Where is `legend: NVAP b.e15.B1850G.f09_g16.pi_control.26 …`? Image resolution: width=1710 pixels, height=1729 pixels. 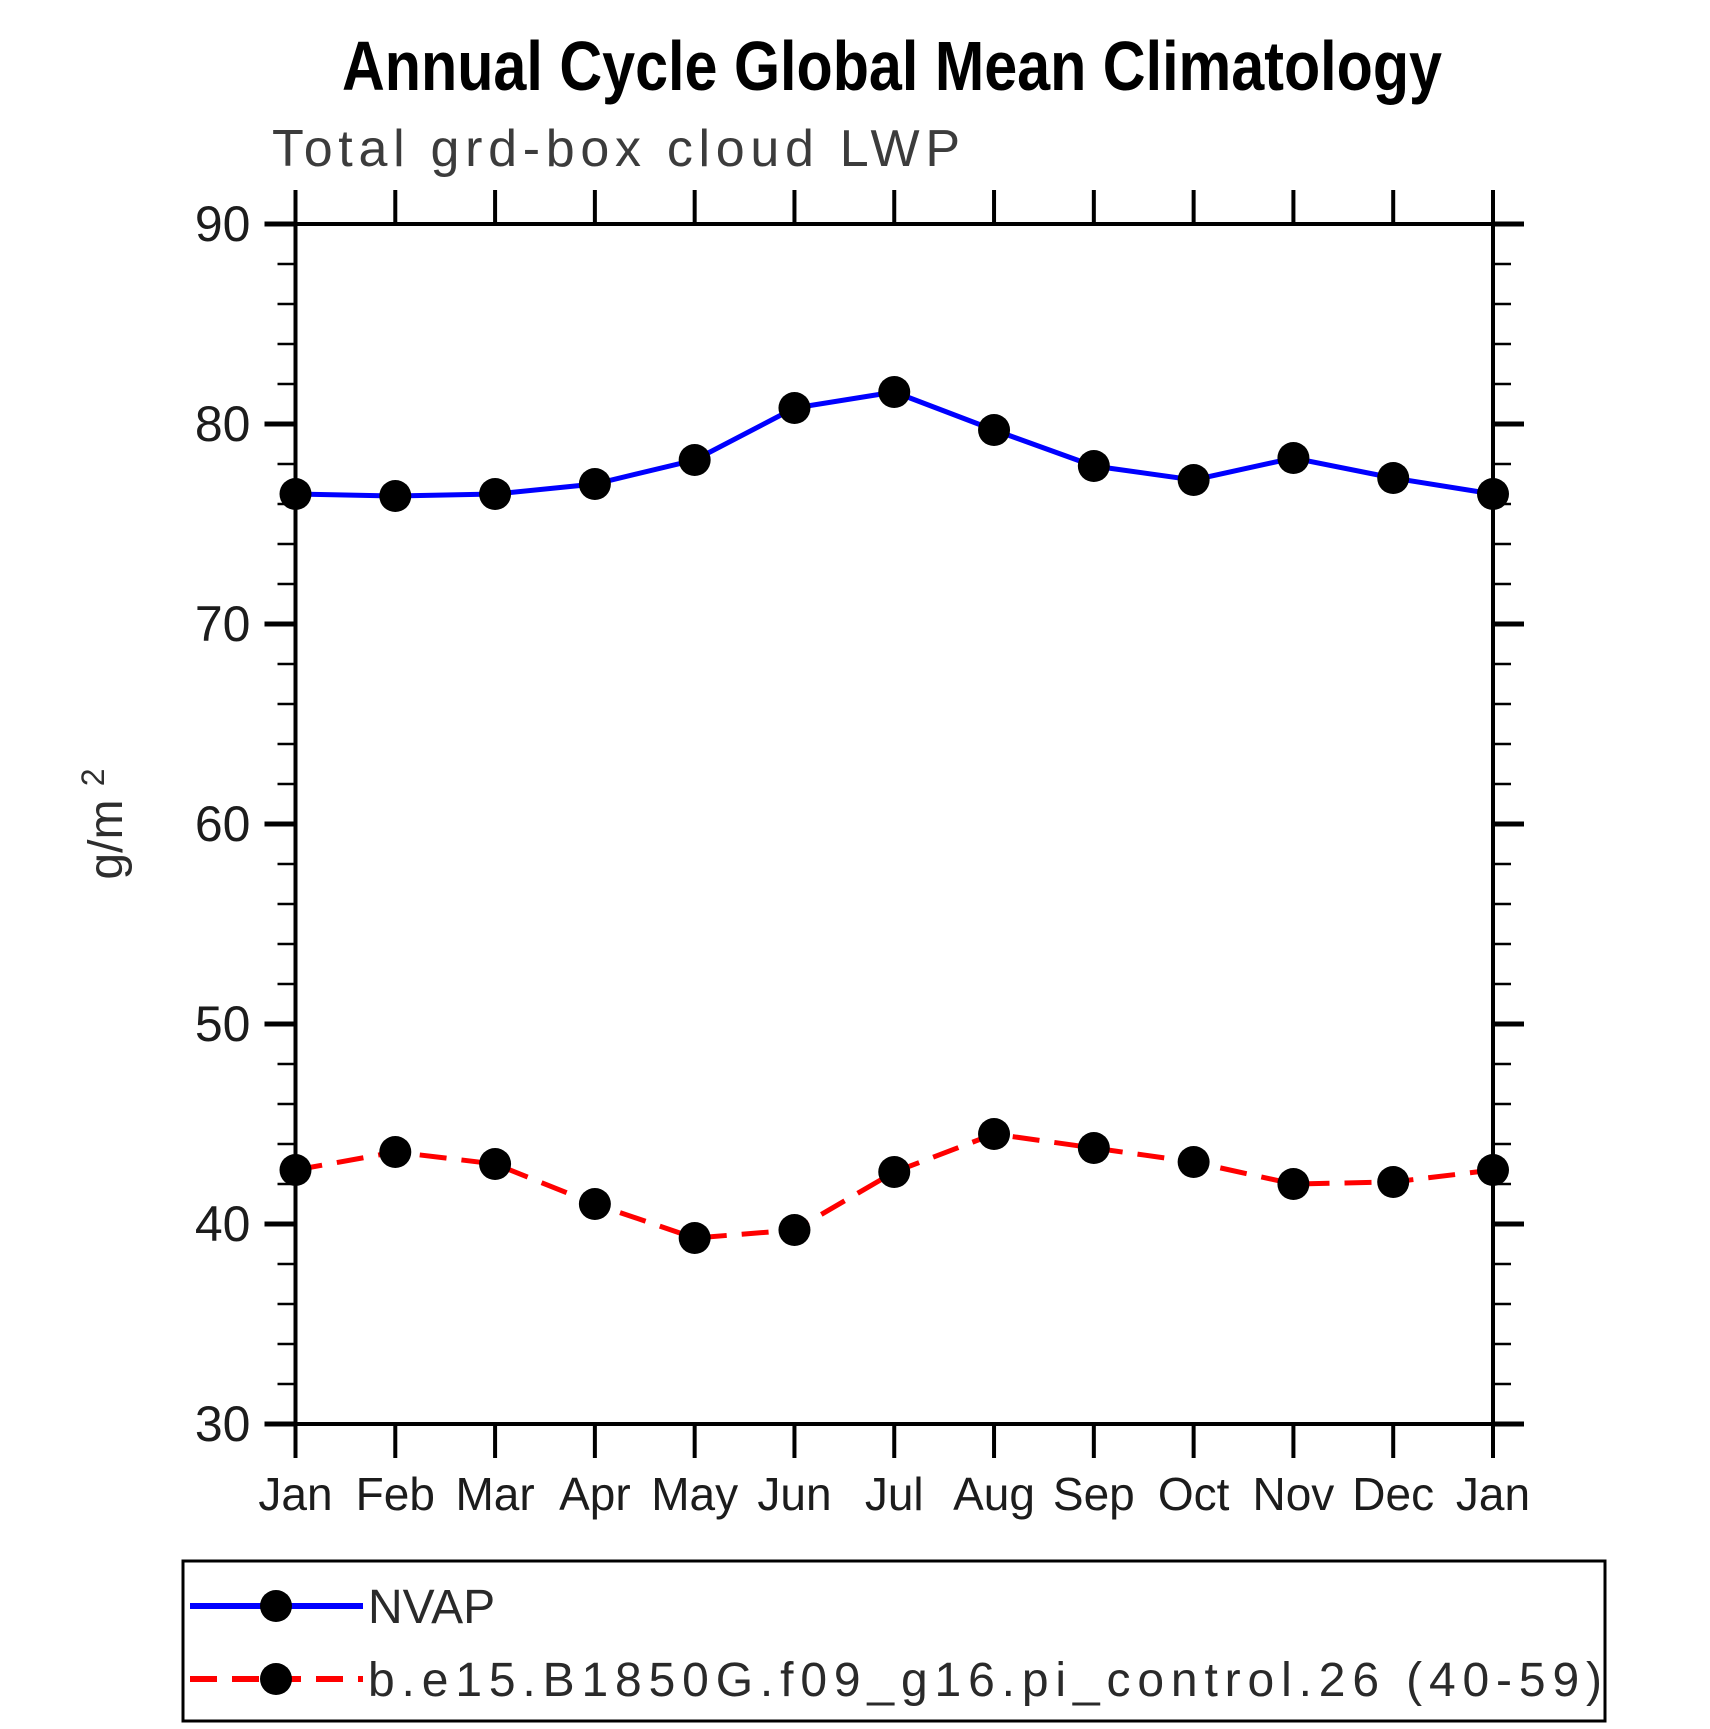 legend: NVAP b.e15.B1850G.f09_g16.pi_control.26 … is located at coordinates (894, 1641).